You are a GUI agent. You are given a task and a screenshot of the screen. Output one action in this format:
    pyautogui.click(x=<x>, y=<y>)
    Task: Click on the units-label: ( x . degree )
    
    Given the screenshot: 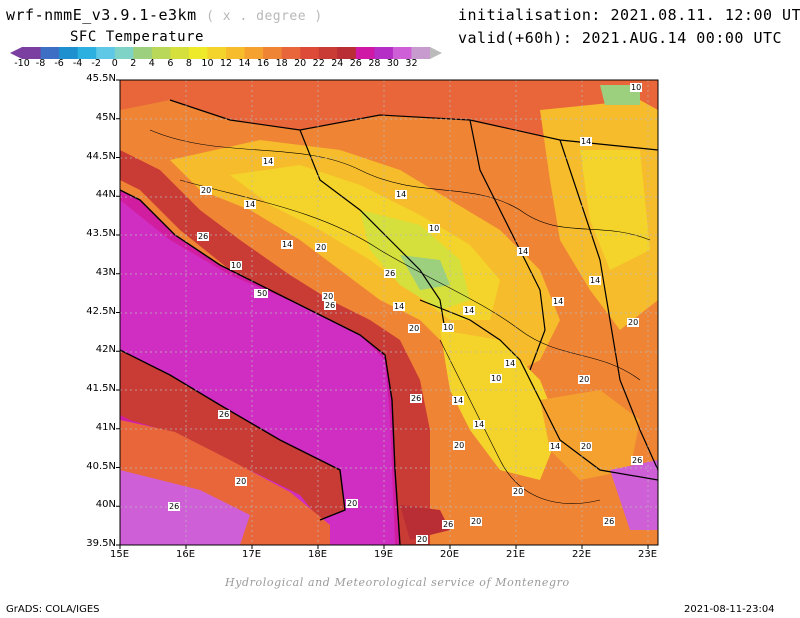 What is the action you would take?
    pyautogui.click(x=264, y=16)
    